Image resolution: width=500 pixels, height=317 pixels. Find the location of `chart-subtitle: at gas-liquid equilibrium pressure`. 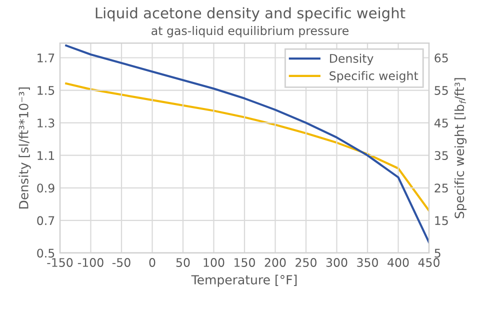

chart-subtitle: at gas-liquid equilibrium pressure is located at coordinates (250, 32).